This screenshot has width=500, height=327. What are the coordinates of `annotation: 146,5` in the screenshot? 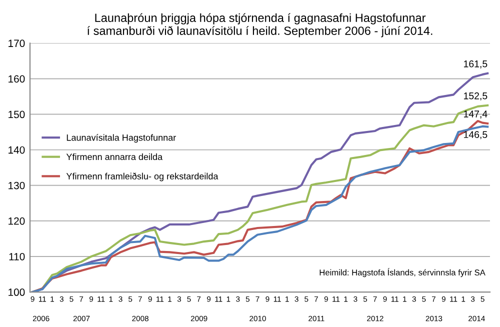 It's located at (476, 135).